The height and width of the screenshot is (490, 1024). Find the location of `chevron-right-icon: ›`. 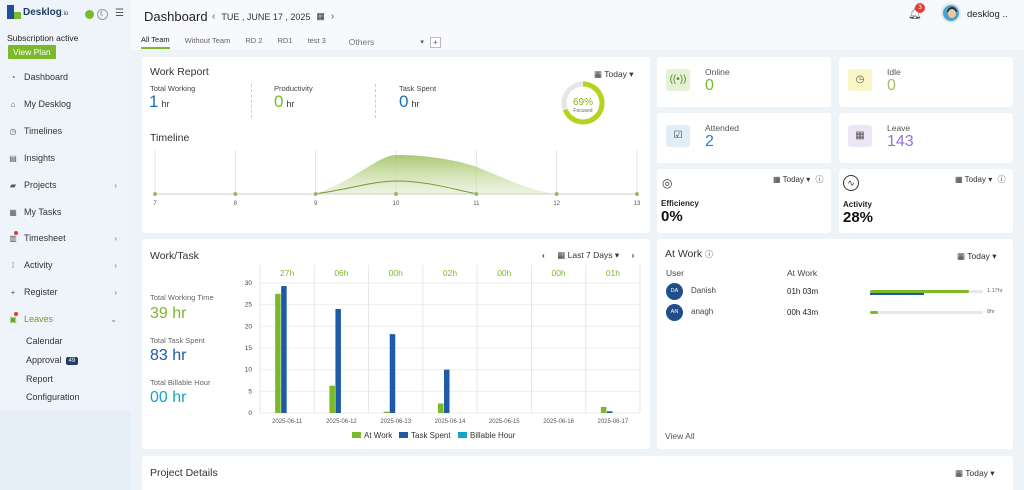

chevron-right-icon: › is located at coordinates (115, 292).